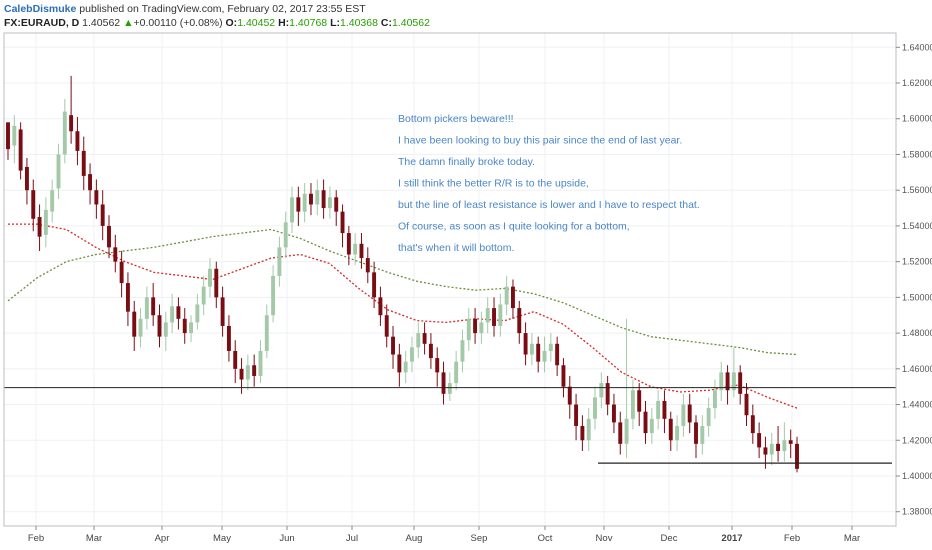  What do you see at coordinates (917, 297) in the screenshot?
I see `y-tick-label: 1.50000` at bounding box center [917, 297].